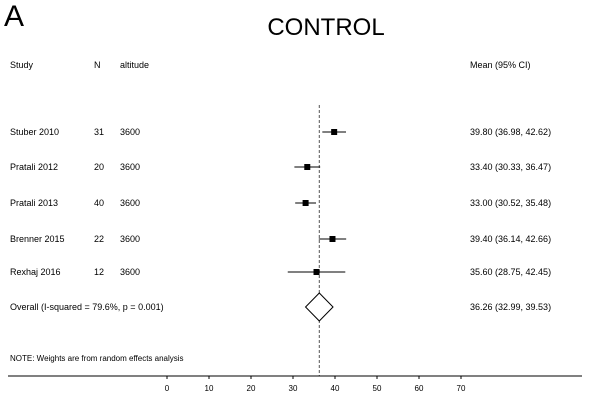 Image resolution: width=592 pixels, height=402 pixels. I want to click on row-n-value: 20, so click(99, 167).